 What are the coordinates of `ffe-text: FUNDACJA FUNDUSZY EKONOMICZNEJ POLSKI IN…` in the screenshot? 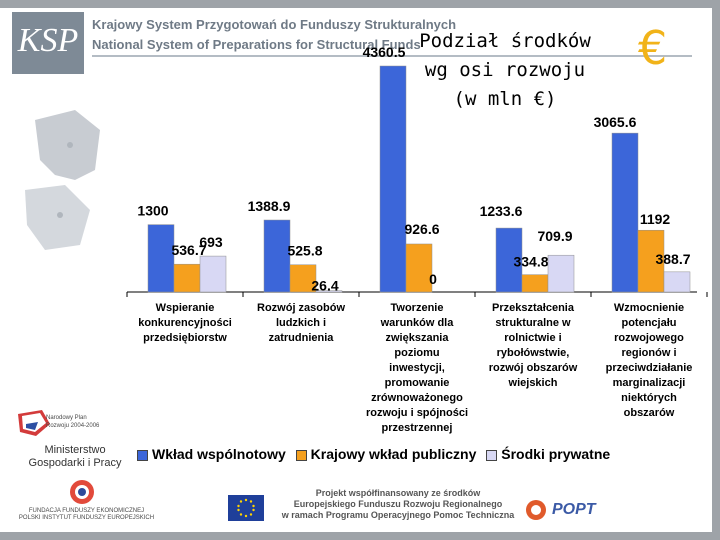 It's located at (86, 515).